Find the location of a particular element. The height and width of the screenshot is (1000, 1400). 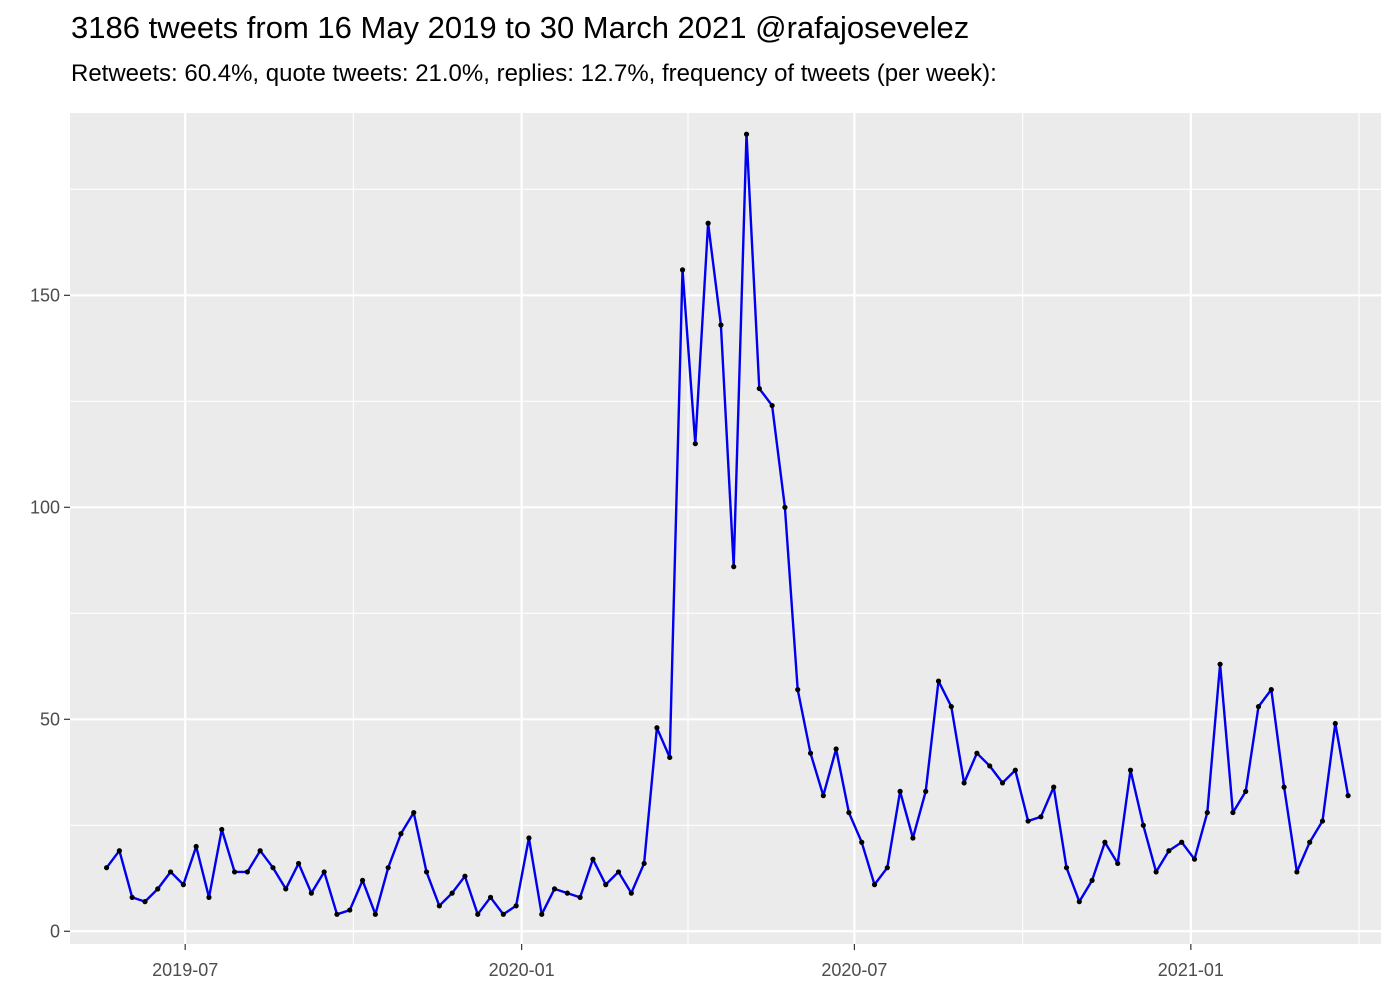

x-tick-label-2020-01: 2020-01 is located at coordinates (522, 970).